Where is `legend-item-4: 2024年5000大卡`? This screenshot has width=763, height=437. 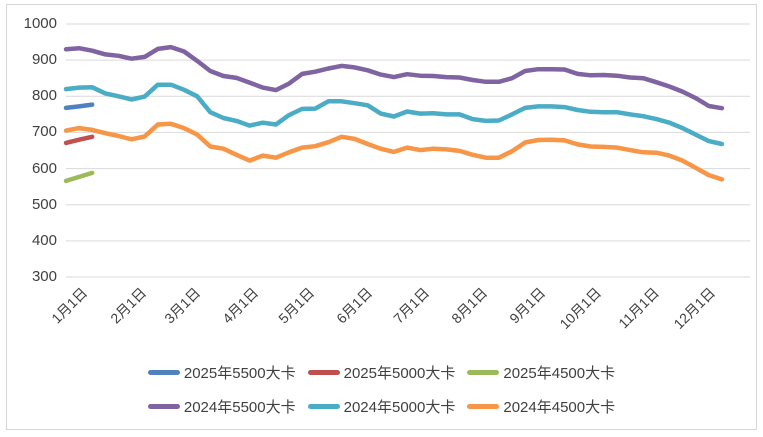 legend-item-4: 2024年5000大卡 is located at coordinates (381, 406).